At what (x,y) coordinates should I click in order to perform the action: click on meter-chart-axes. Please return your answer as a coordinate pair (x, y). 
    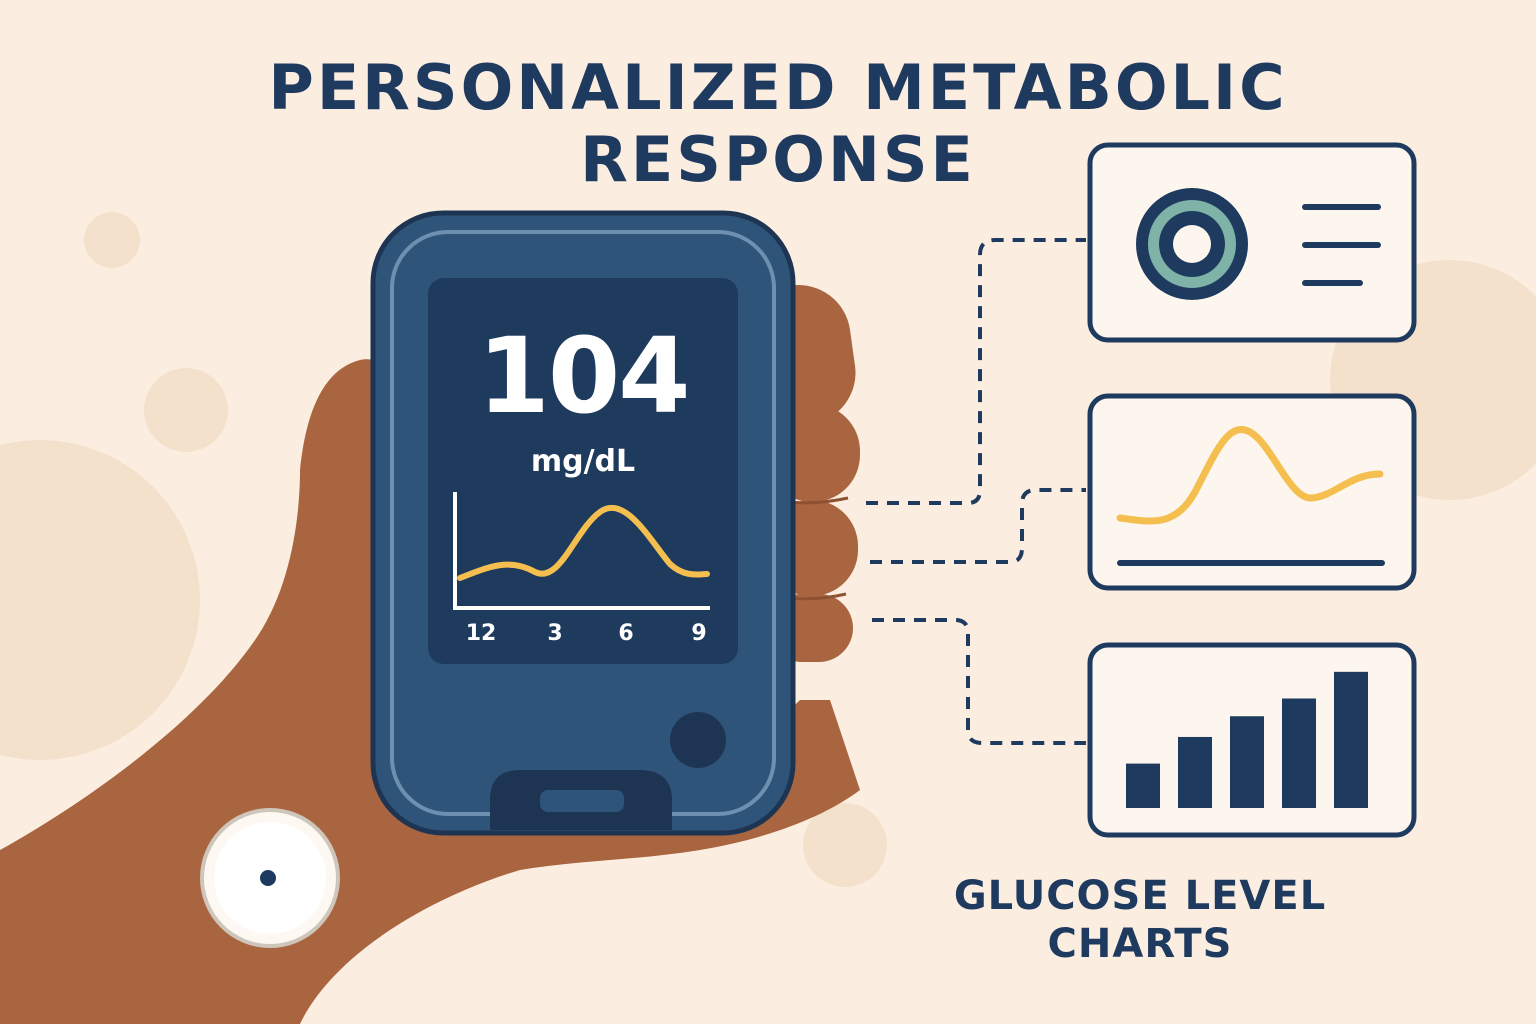
    Looking at the image, I should click on (581, 551).